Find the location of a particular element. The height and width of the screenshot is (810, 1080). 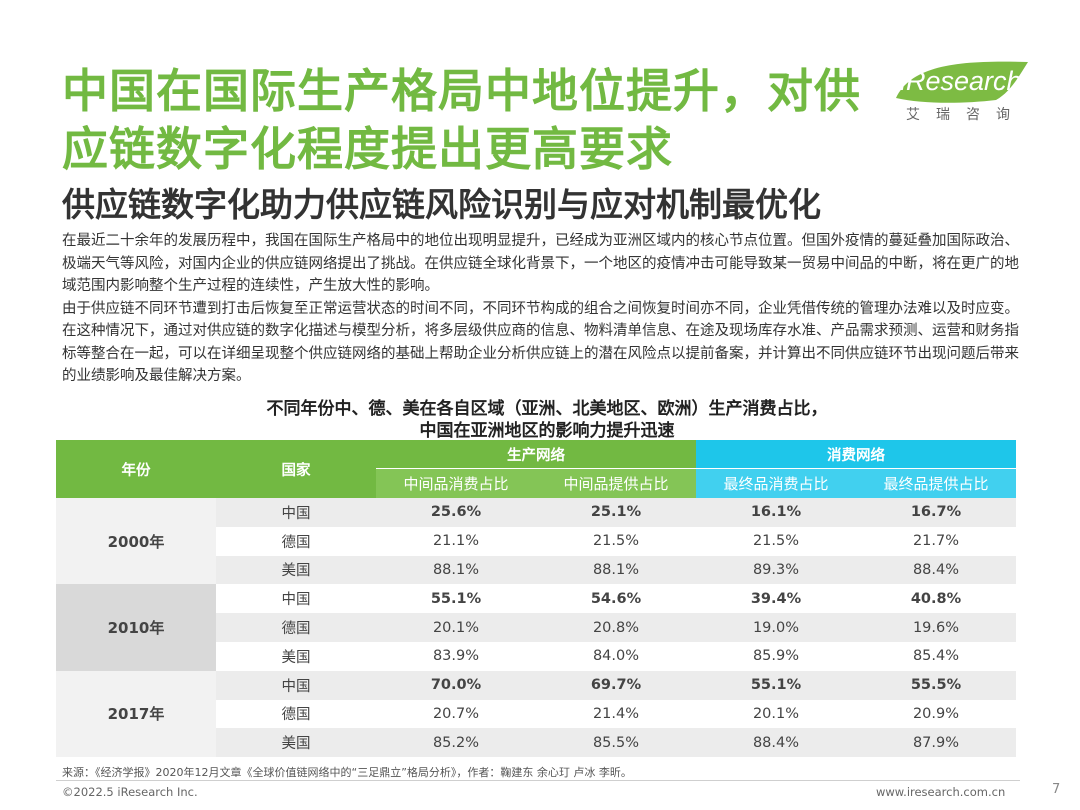

header-country: 国家 is located at coordinates (296, 469).